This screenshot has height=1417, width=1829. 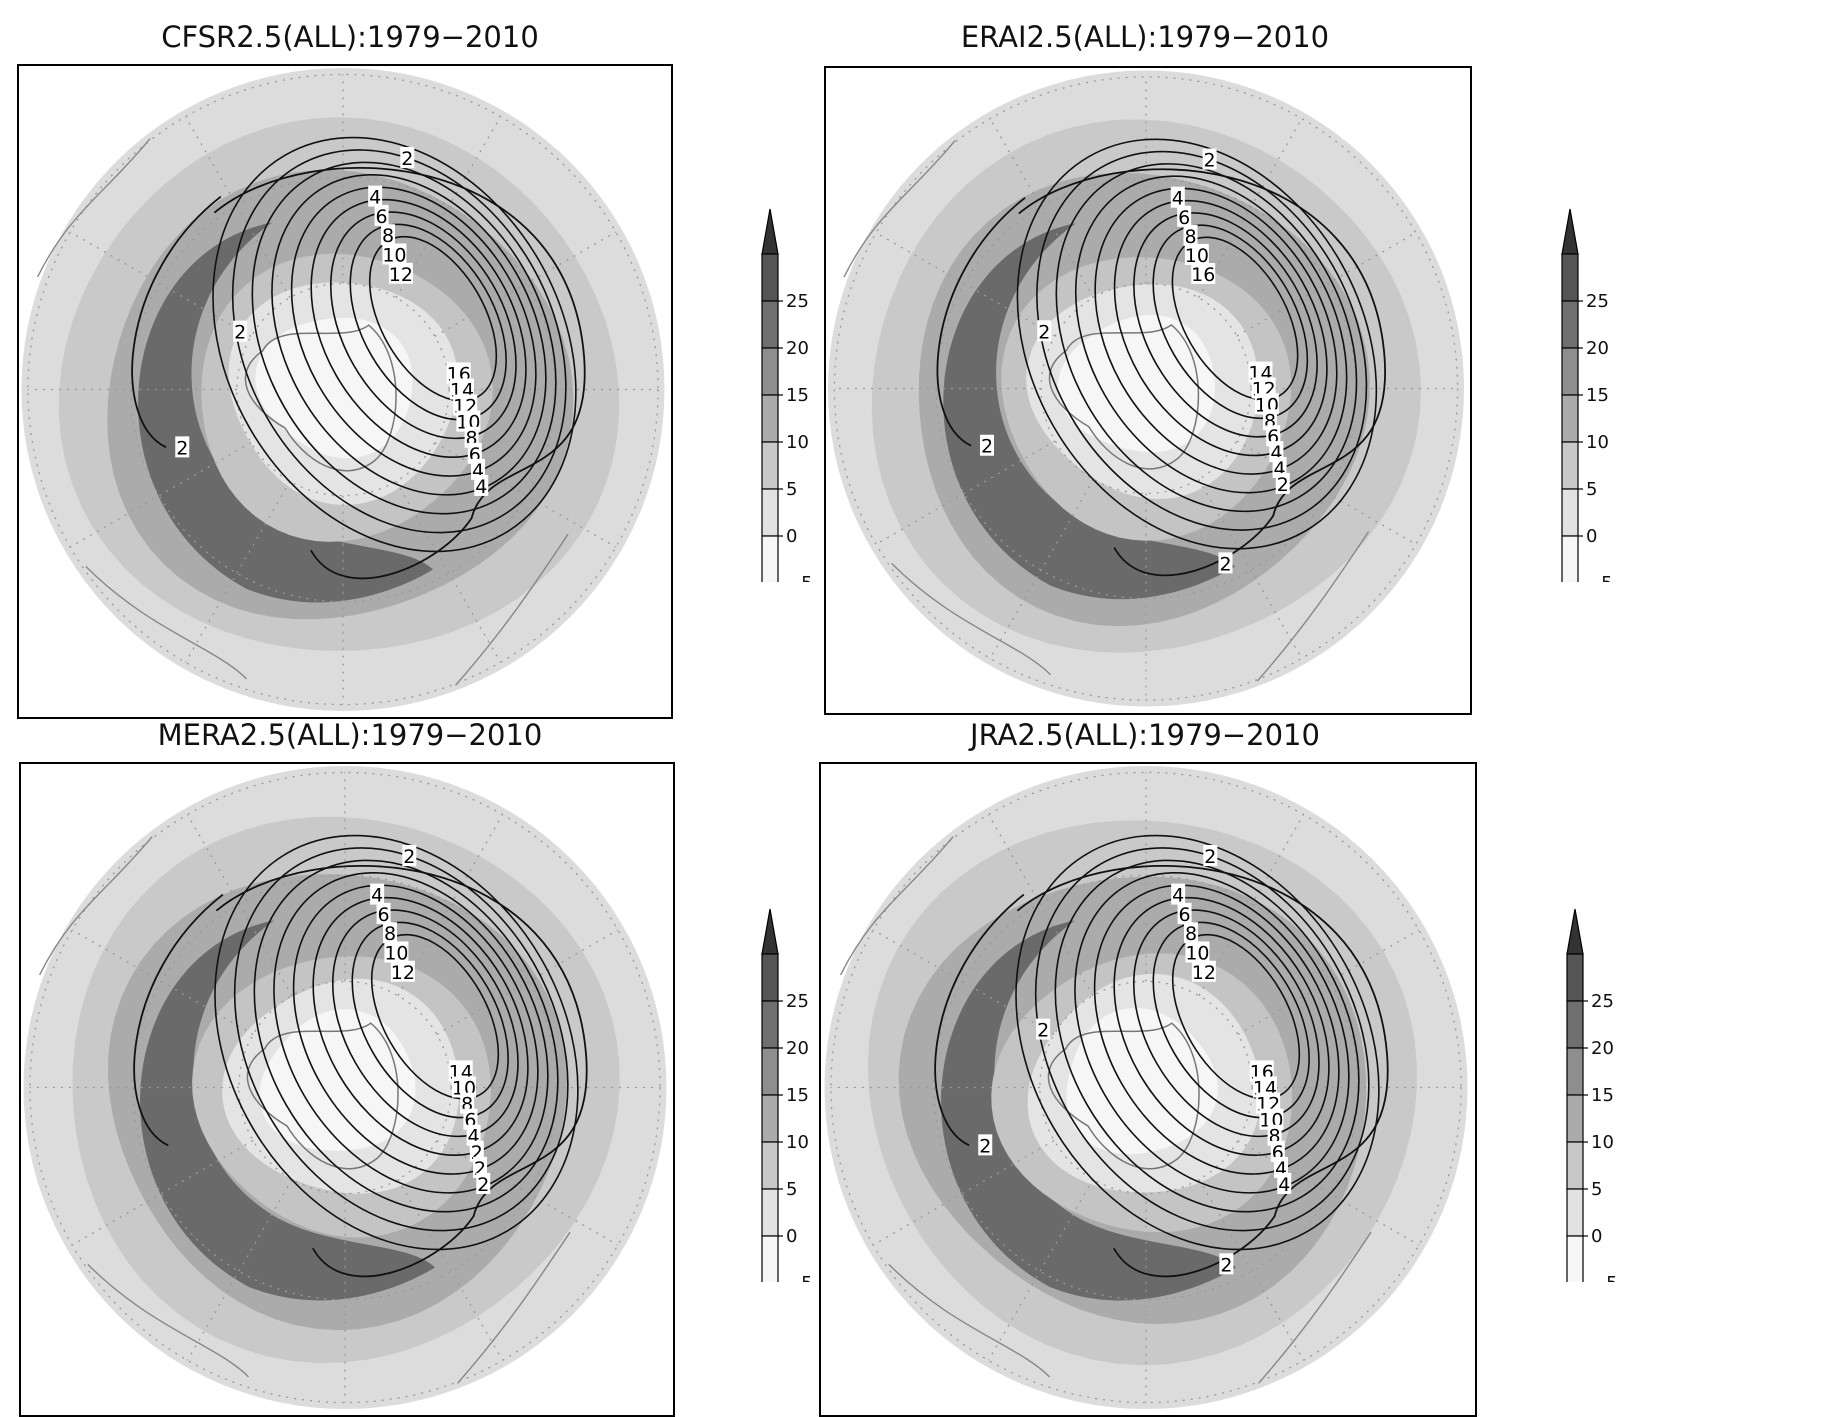 What do you see at coordinates (350, 735) in the screenshot?
I see `panel-title: MERA2.5(ALL):1979−2010` at bounding box center [350, 735].